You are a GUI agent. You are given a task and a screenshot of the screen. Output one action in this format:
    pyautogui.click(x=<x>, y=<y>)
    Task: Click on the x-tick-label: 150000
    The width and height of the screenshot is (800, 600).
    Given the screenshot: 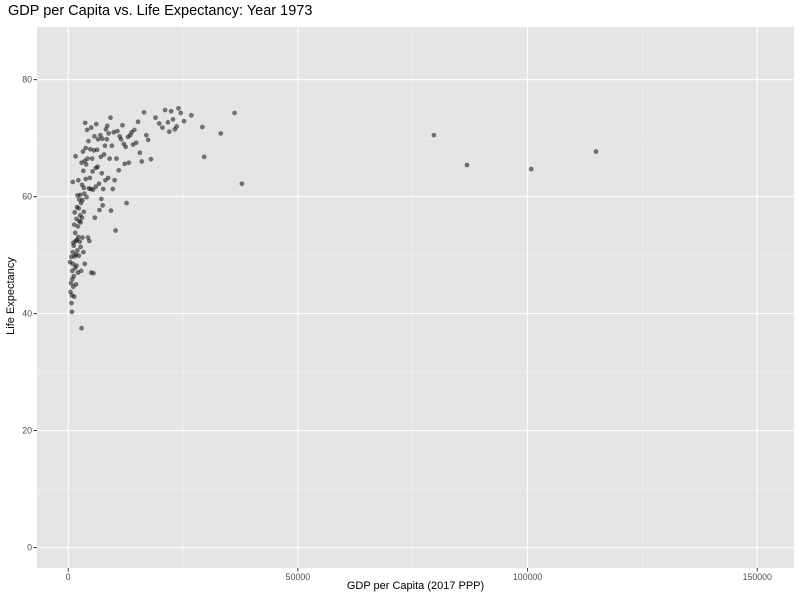 What is the action you would take?
    pyautogui.click(x=757, y=577)
    